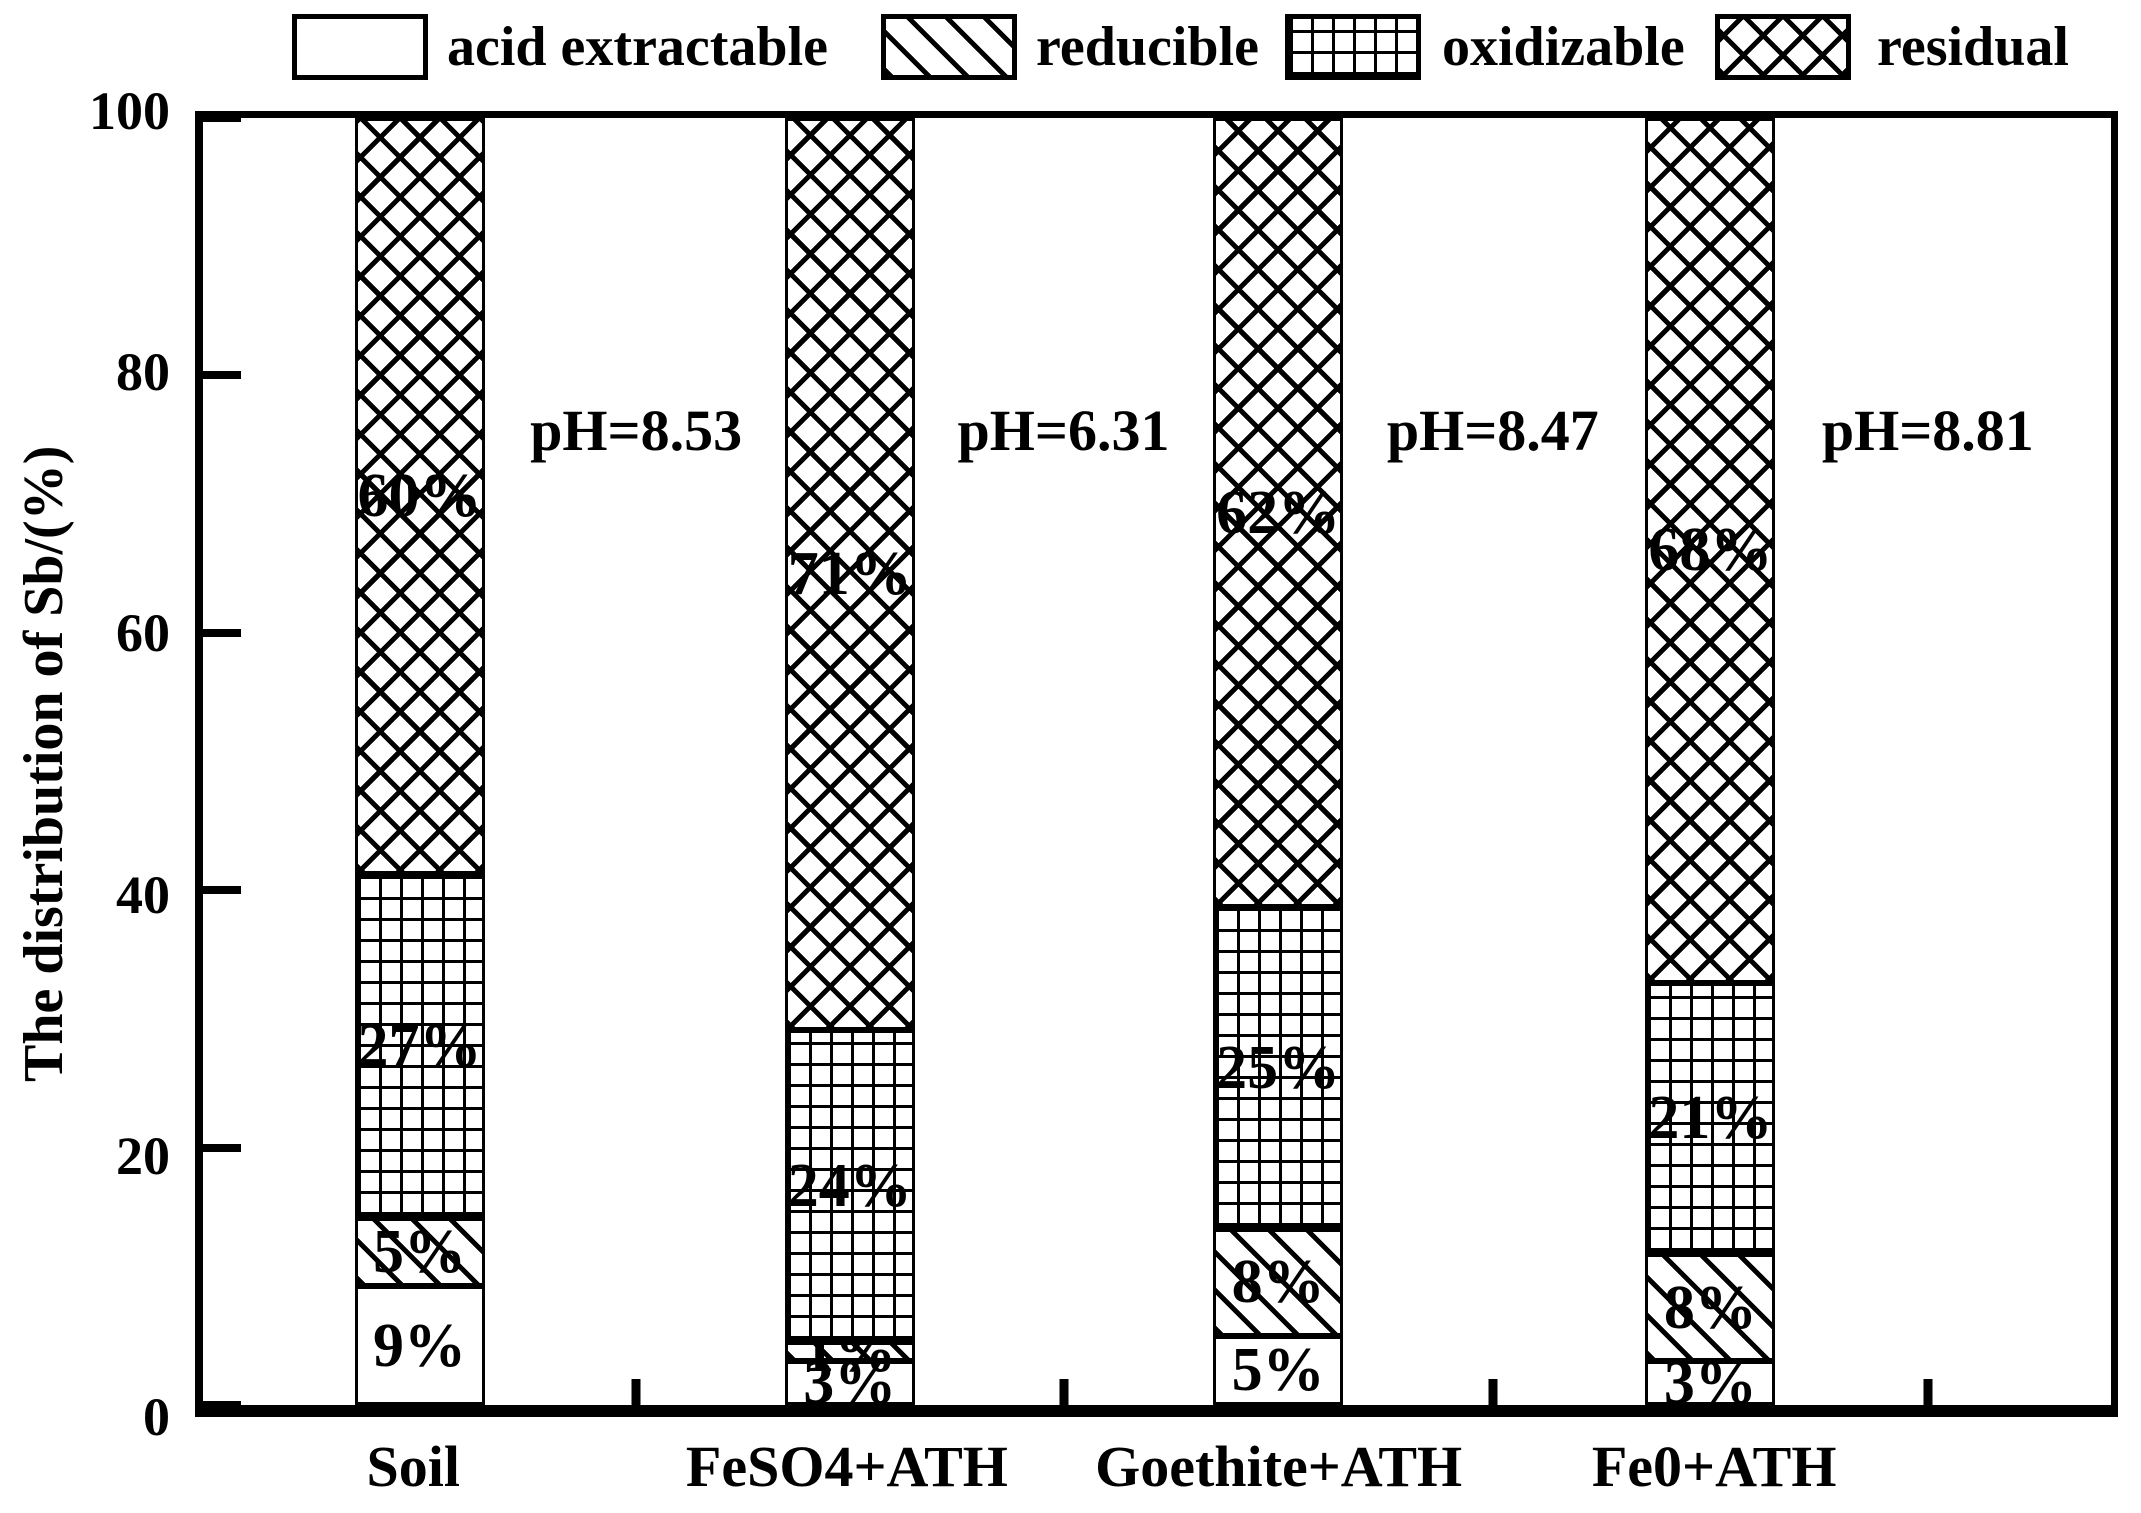  Describe the element at coordinates (1063, 430) in the screenshot. I see `ph-annotation-feso4-ath: pH=6.31` at that location.